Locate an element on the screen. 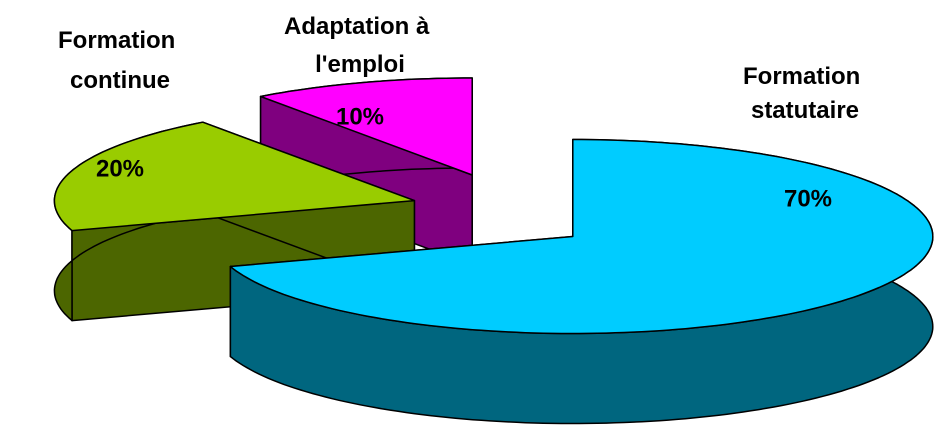 The height and width of the screenshot is (432, 934). value-label: 10% is located at coordinates (360, 116).